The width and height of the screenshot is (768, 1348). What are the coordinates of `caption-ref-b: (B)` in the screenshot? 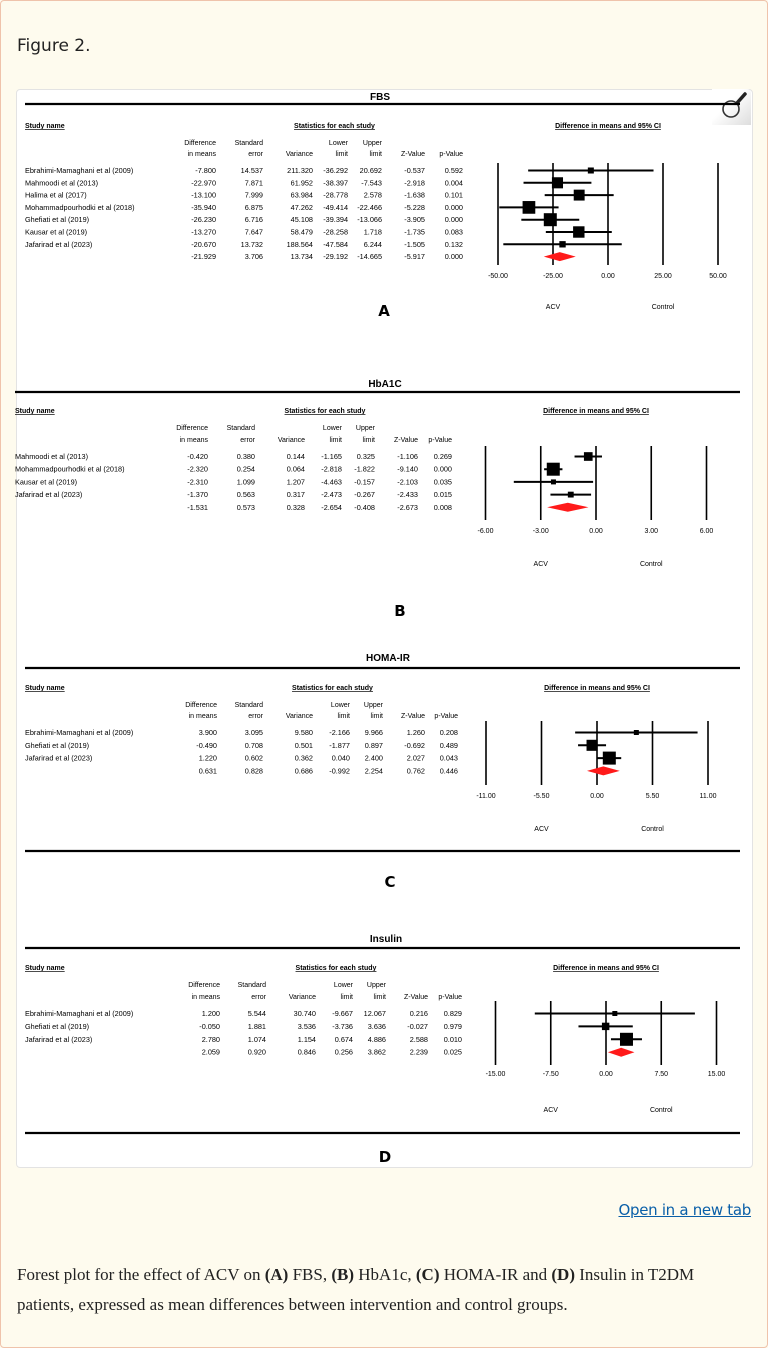 It's located at (343, 1274).